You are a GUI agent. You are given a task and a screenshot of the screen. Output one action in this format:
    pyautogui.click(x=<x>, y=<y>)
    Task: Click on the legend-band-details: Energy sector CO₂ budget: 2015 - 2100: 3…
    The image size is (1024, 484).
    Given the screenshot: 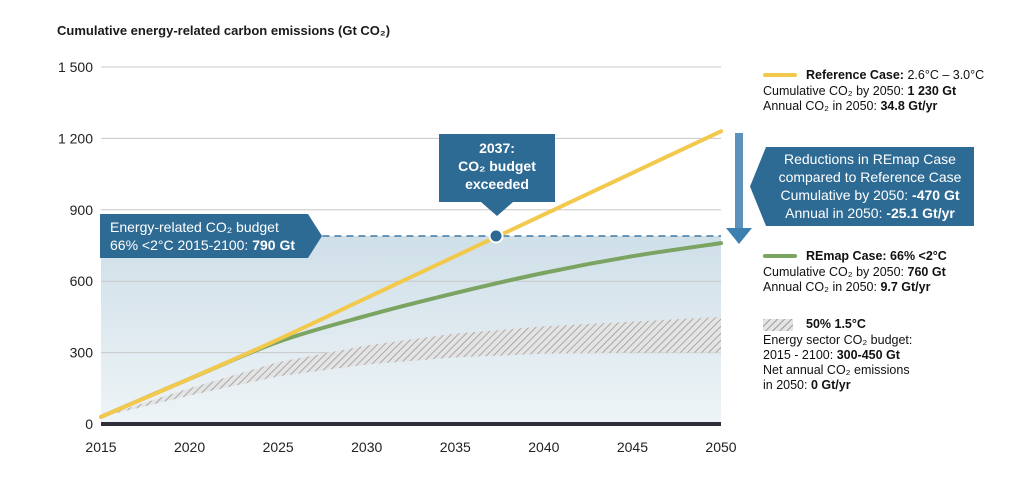 What is the action you would take?
    pyautogui.click(x=838, y=362)
    